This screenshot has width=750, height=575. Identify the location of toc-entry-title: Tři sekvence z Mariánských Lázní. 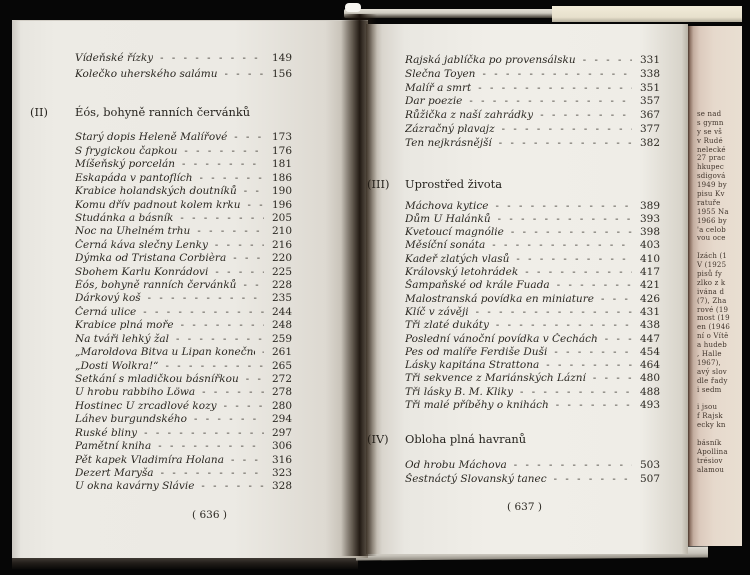
(495, 378).